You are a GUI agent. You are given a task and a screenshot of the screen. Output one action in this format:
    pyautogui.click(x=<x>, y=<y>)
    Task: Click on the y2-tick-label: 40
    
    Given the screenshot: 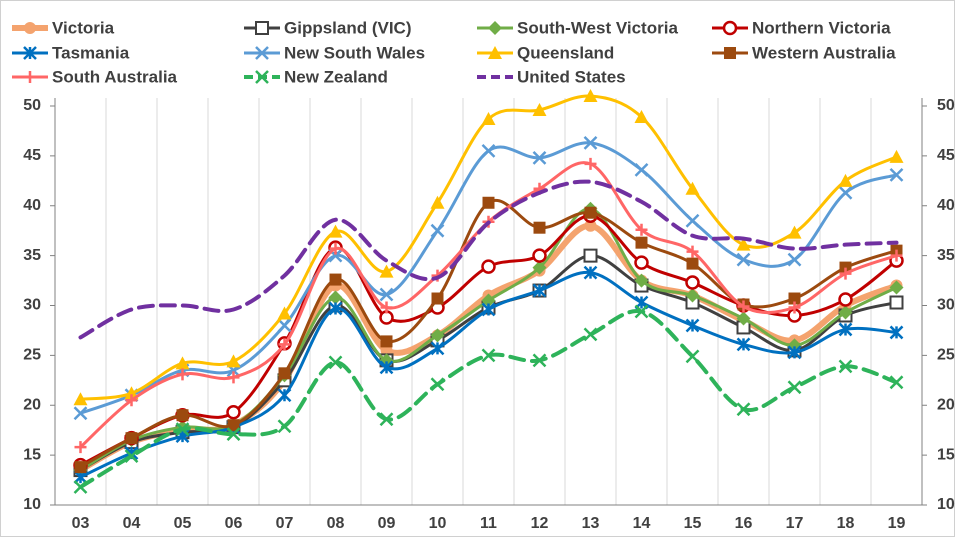 What is the action you would take?
    pyautogui.click(x=946, y=205)
    